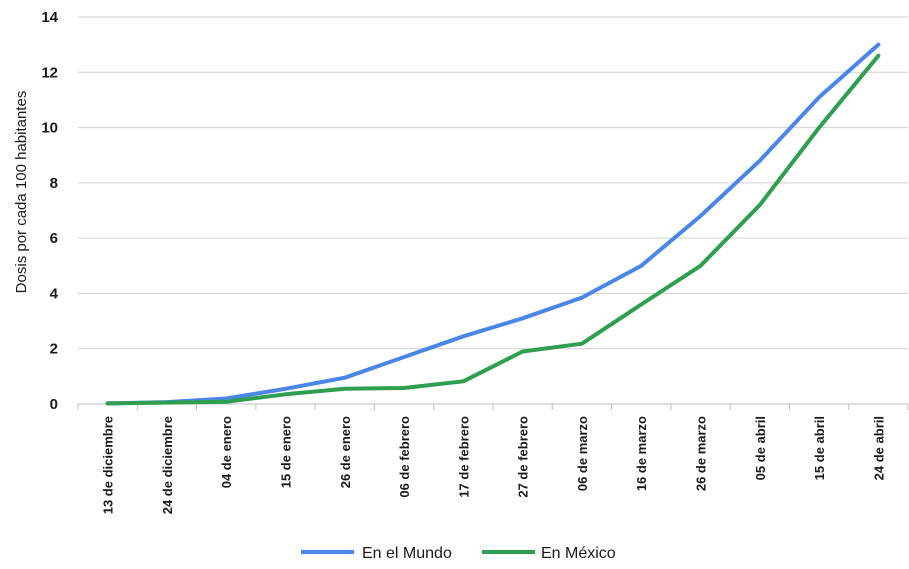 Image resolution: width=909 pixels, height=569 pixels. What do you see at coordinates (458, 553) in the screenshot?
I see `legend: En el Mundo En México` at bounding box center [458, 553].